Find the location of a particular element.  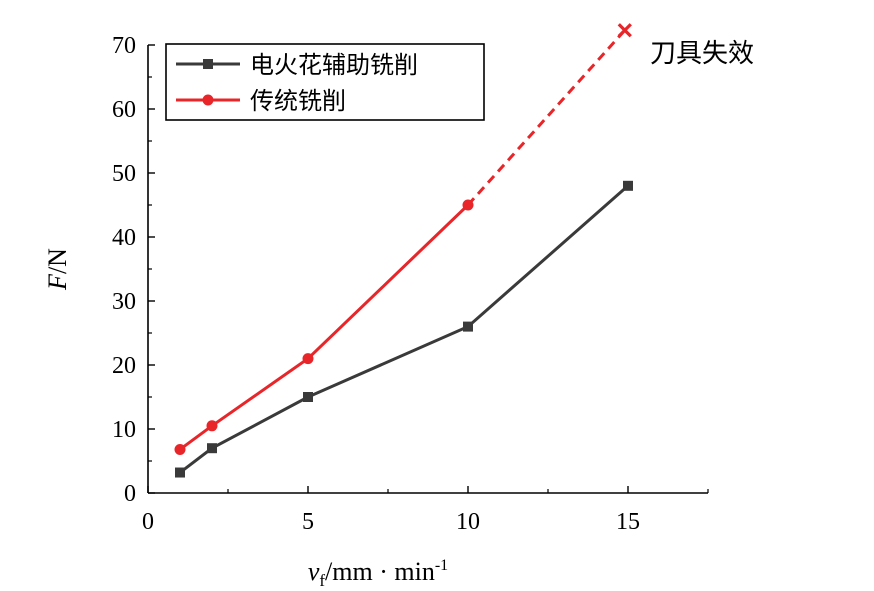

failure-x-marker is located at coordinates (624, 30).